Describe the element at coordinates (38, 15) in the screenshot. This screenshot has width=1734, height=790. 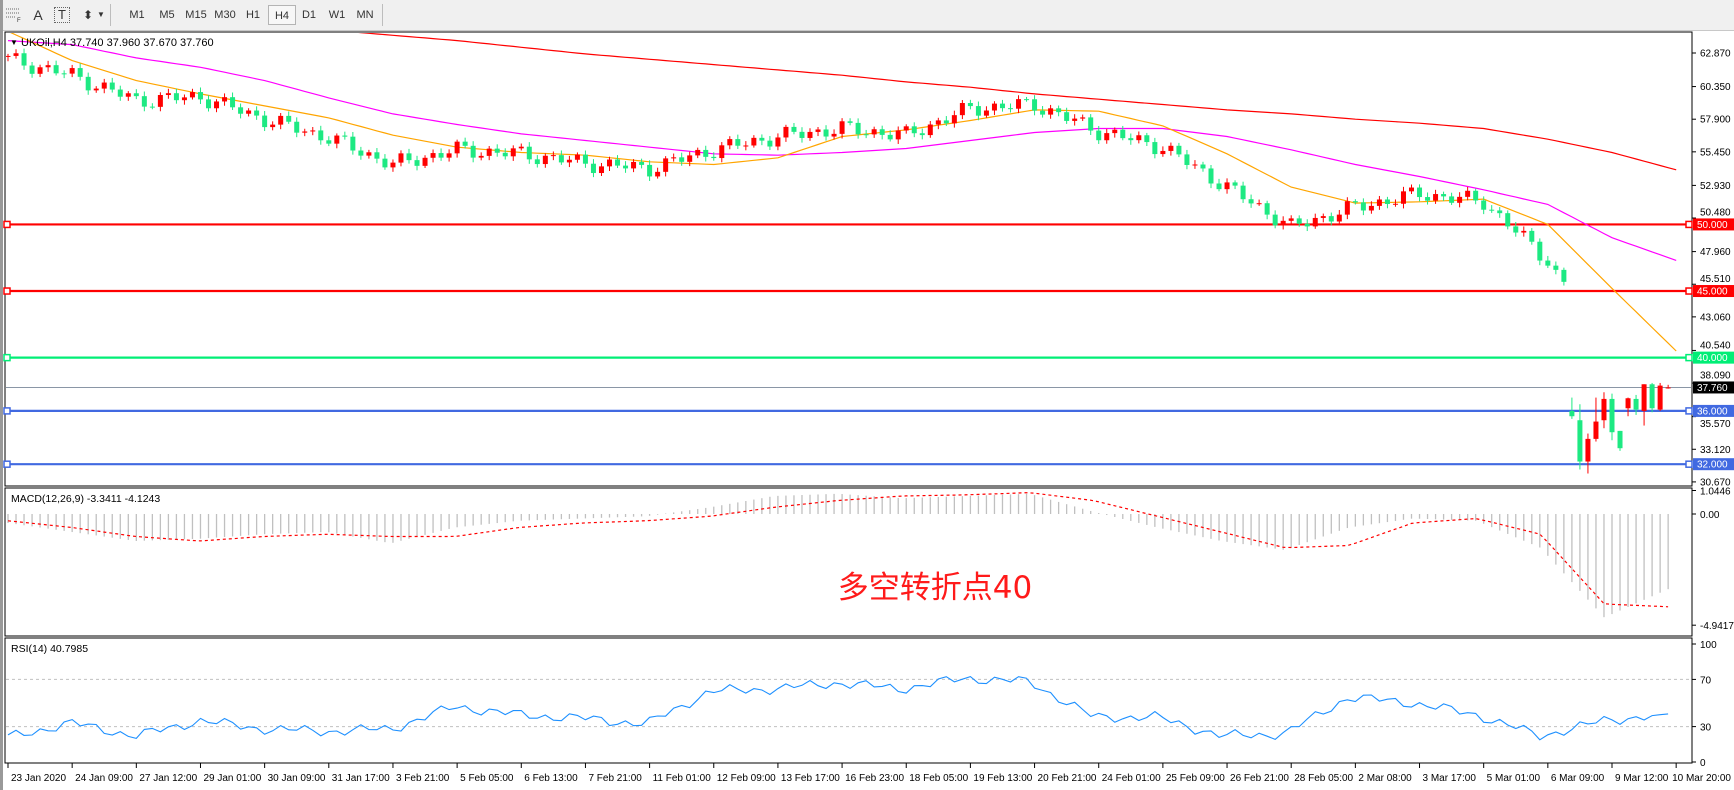
I see `text-icon: A` at that location.